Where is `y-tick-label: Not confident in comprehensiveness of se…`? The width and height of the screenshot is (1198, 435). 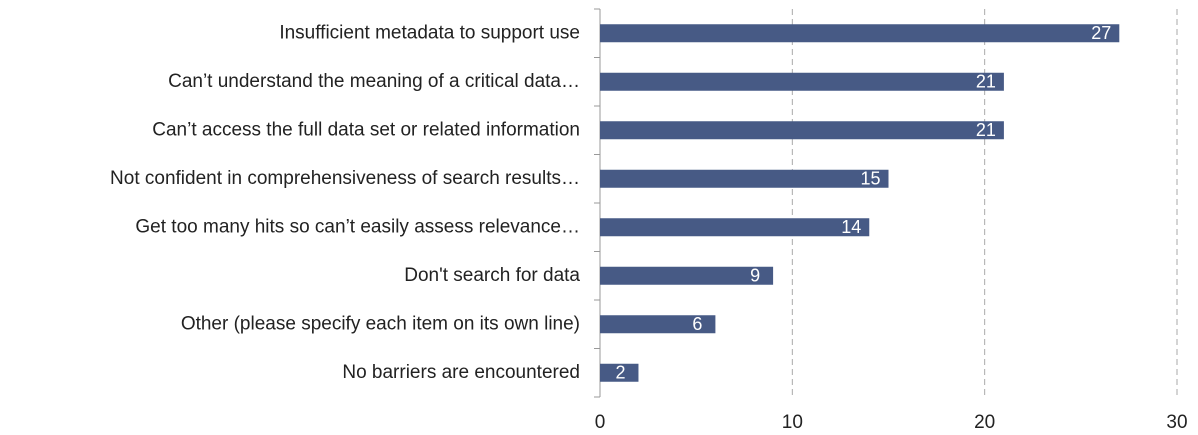 y-tick-label: Not confident in comprehensiveness of se… is located at coordinates (345, 178).